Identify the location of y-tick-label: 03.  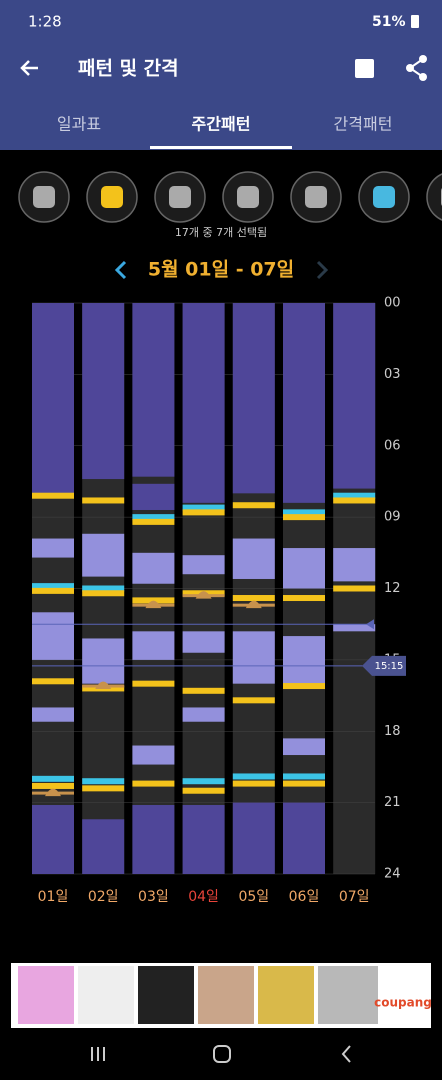
(392, 374).